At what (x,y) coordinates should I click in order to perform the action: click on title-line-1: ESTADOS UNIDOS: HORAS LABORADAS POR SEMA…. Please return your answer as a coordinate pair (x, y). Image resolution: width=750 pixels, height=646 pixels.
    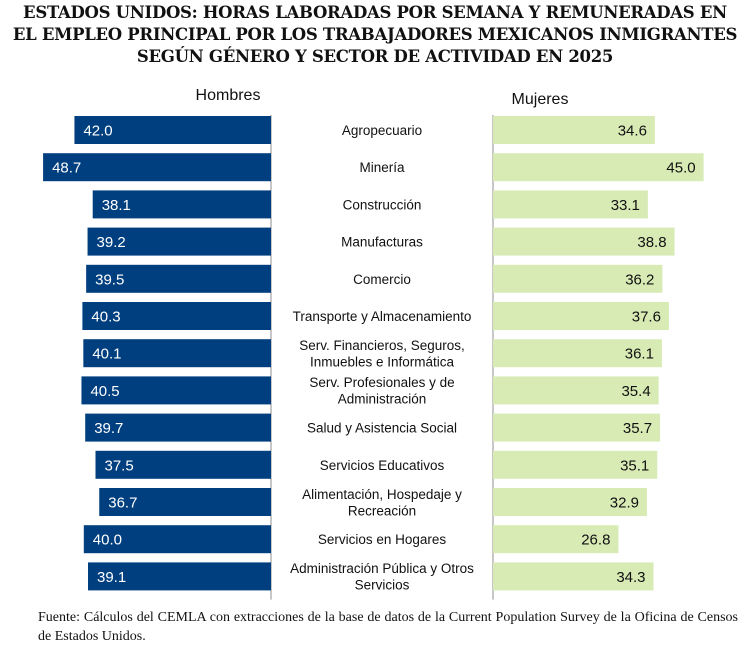
    Looking at the image, I should click on (375, 12).